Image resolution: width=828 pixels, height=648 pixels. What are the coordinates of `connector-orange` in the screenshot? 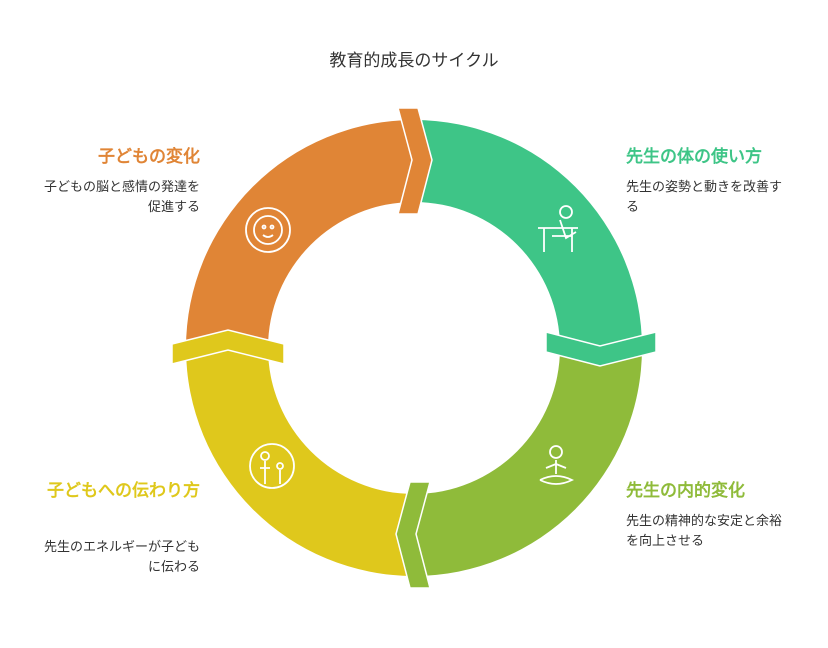 It's located at (415, 161).